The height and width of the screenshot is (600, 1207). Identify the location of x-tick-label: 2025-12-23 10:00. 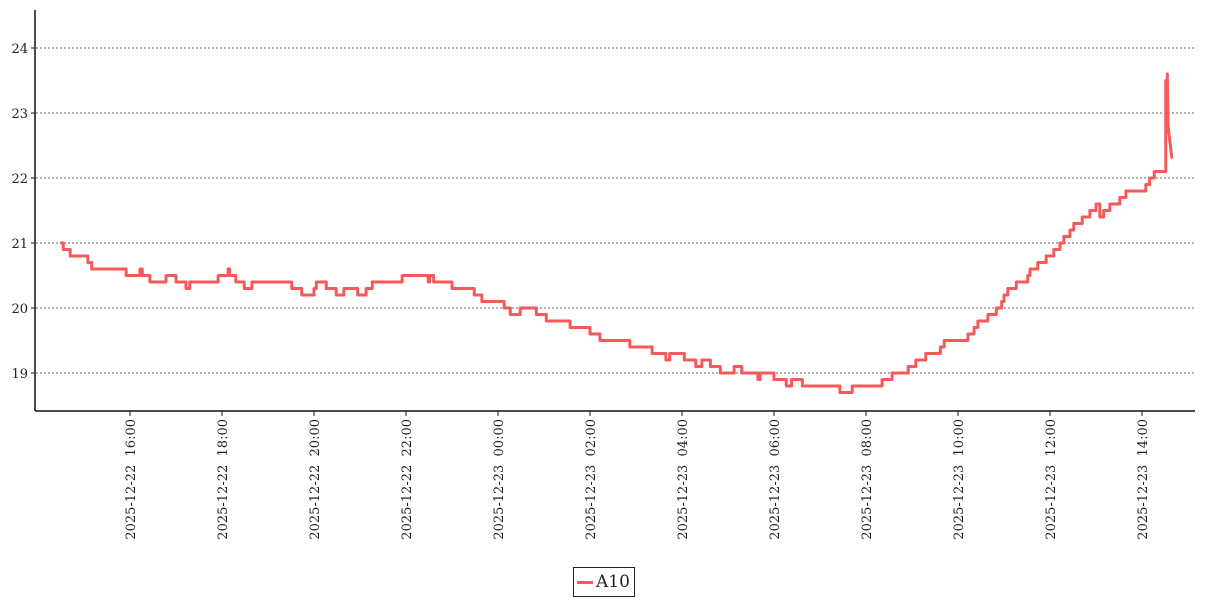
(959, 479).